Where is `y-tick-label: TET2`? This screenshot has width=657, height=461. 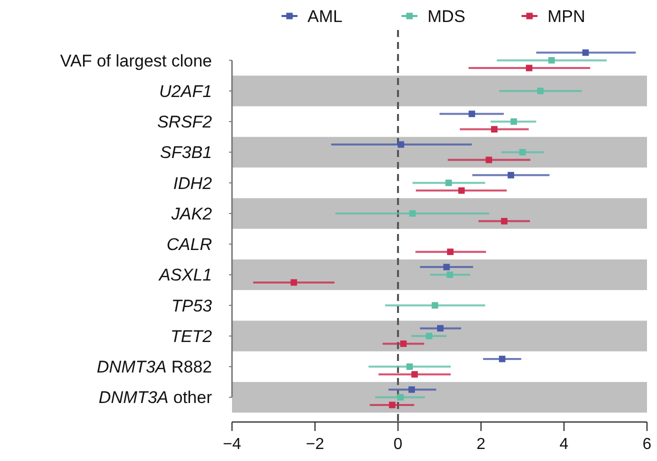 y-tick-label: TET2 is located at coordinates (191, 336).